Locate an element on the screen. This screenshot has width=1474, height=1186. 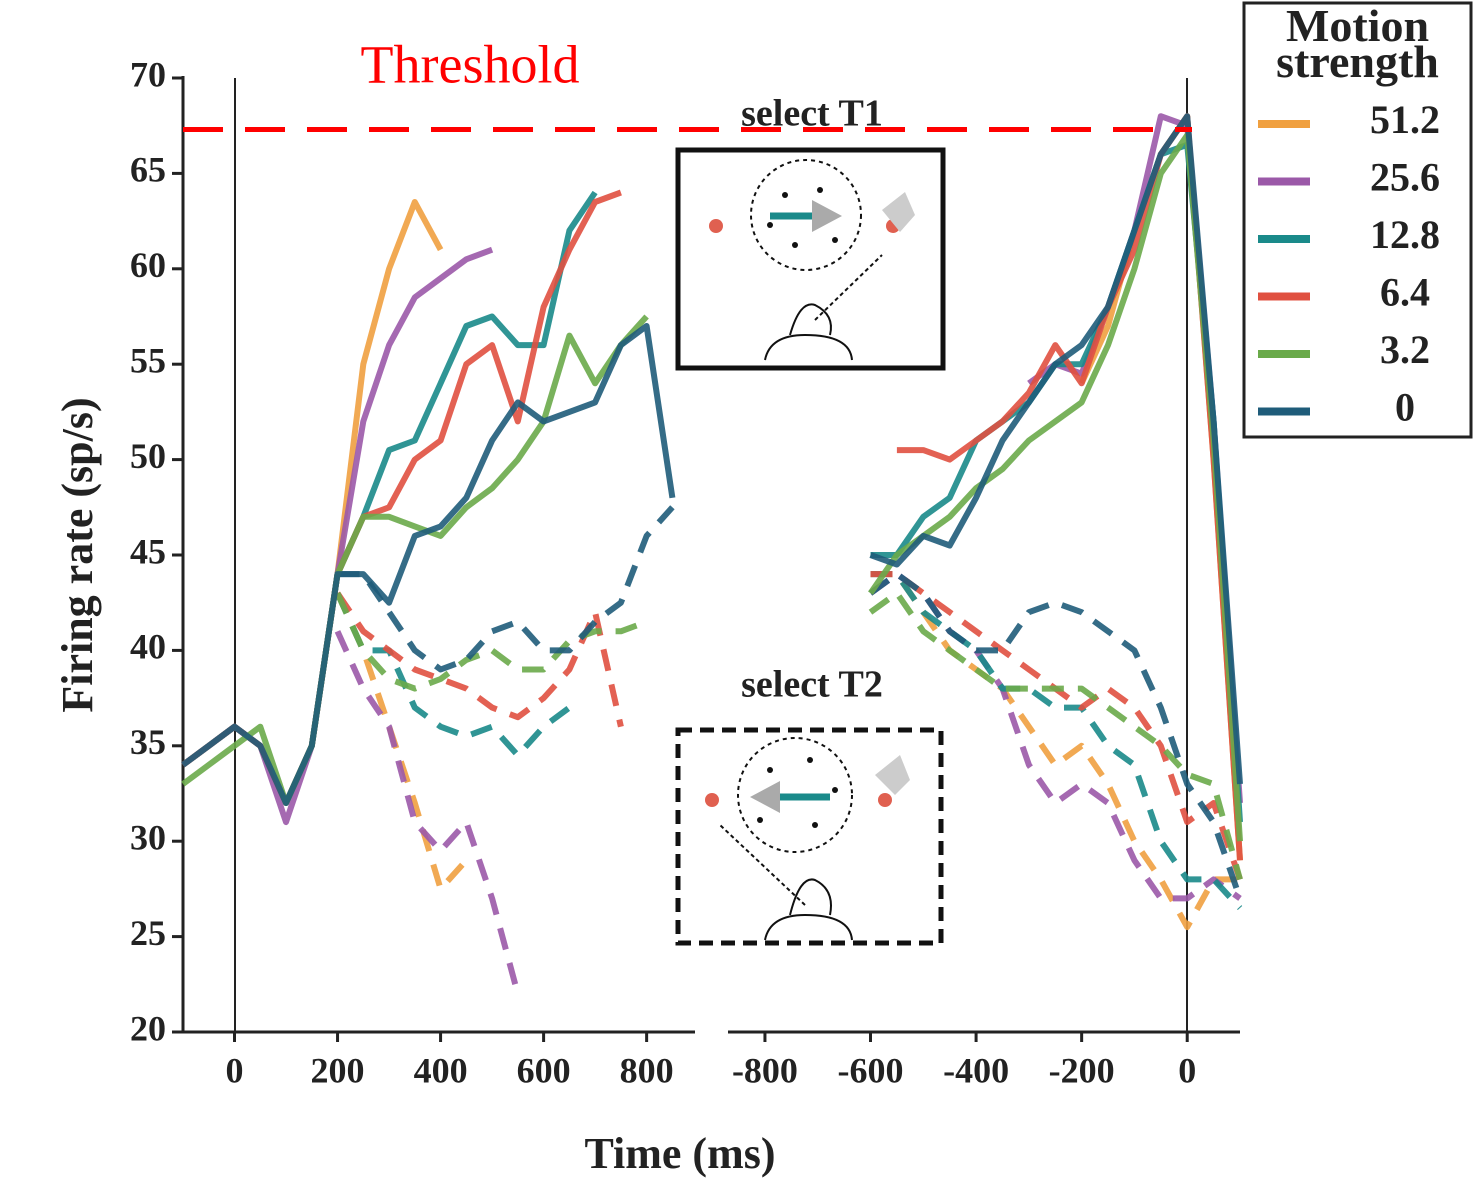
y-tick-label: 50 is located at coordinates (148, 456).